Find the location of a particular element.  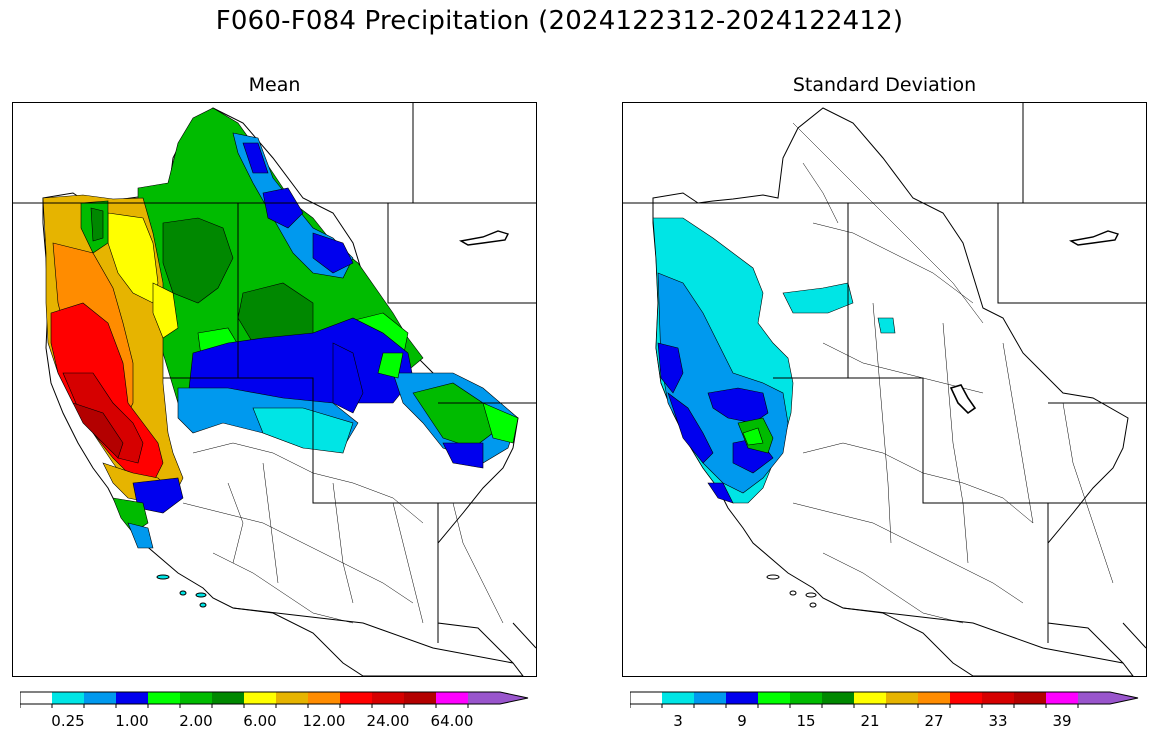

stddev-colorbar-label: 9 is located at coordinates (742, 721).